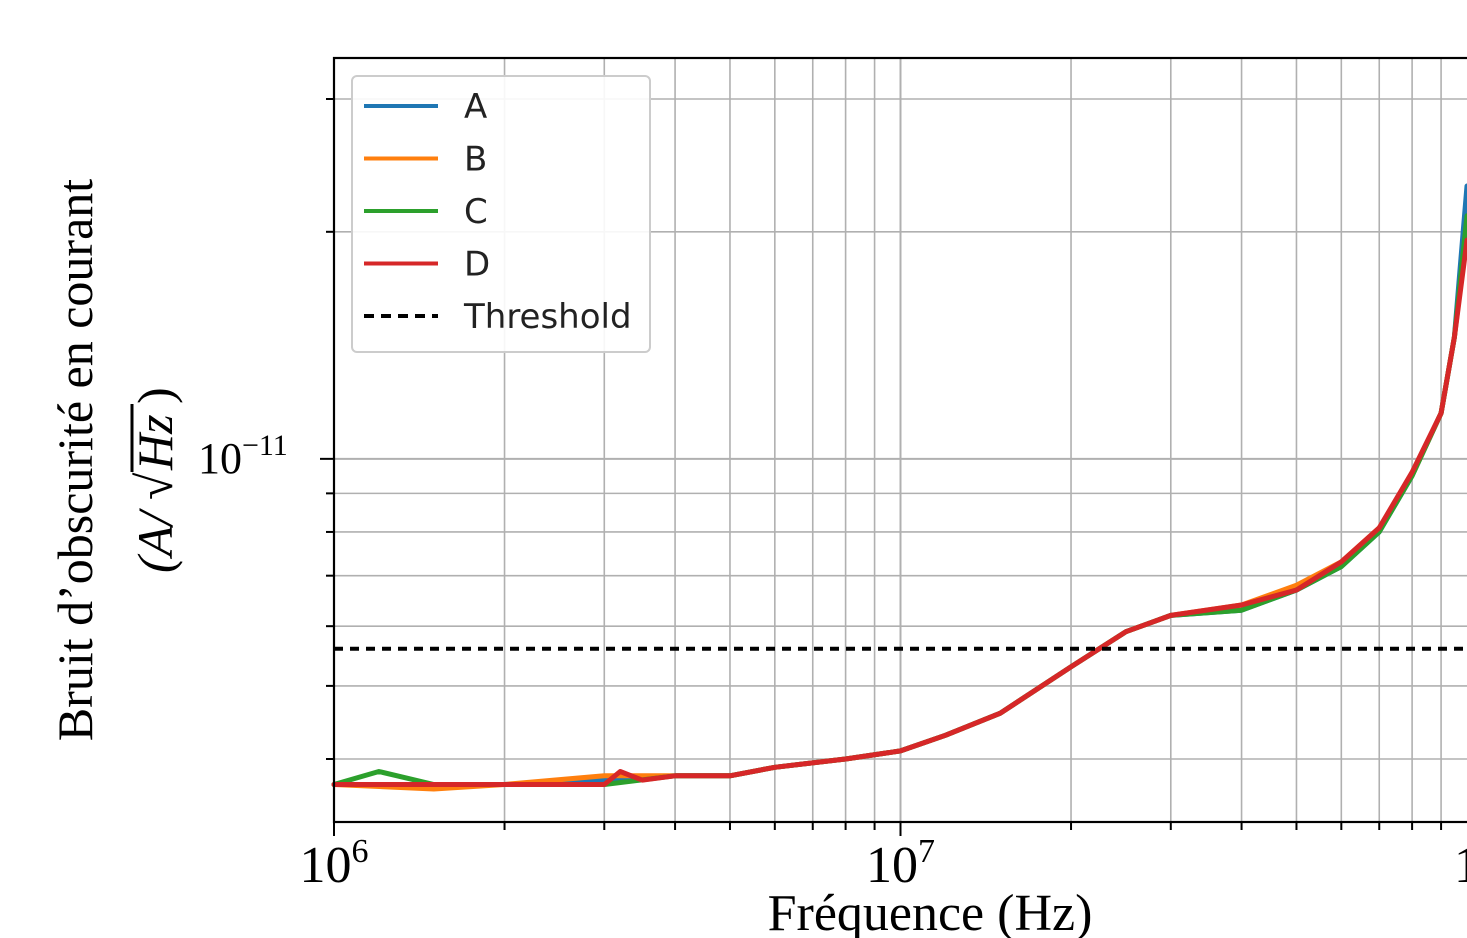 The width and height of the screenshot is (1467, 938). I want to click on legend-label: C, so click(476, 212).